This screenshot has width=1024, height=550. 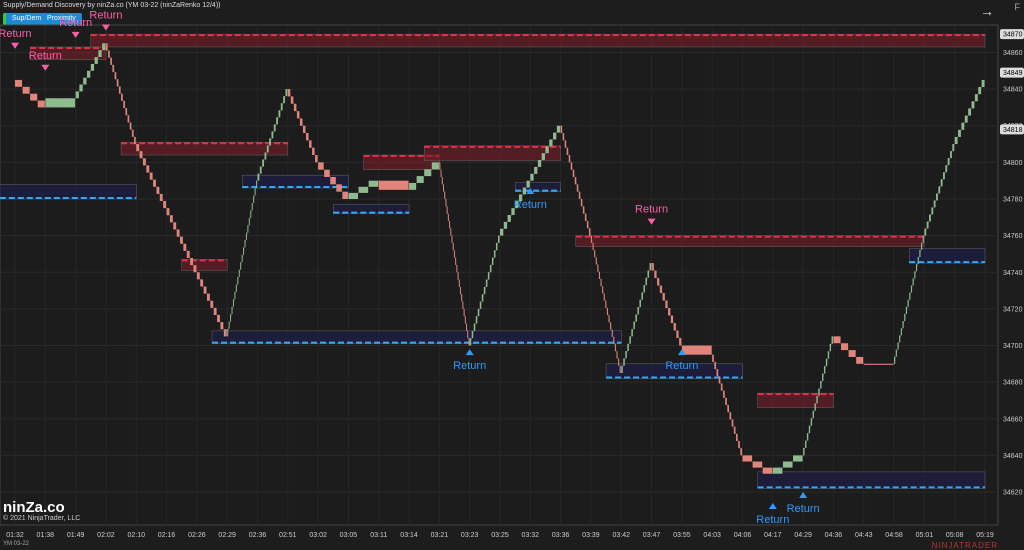 What do you see at coordinates (1017, 7) in the screenshot?
I see `corner-label: F` at bounding box center [1017, 7].